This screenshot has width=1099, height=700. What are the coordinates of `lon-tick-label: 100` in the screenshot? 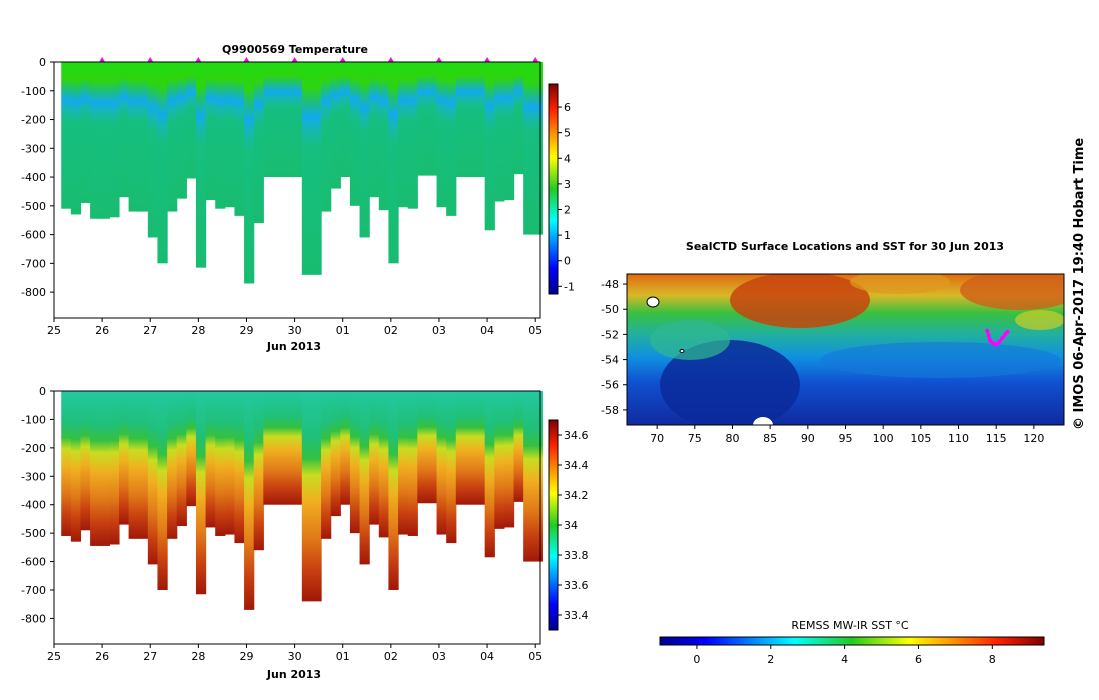 It's located at (883, 438).